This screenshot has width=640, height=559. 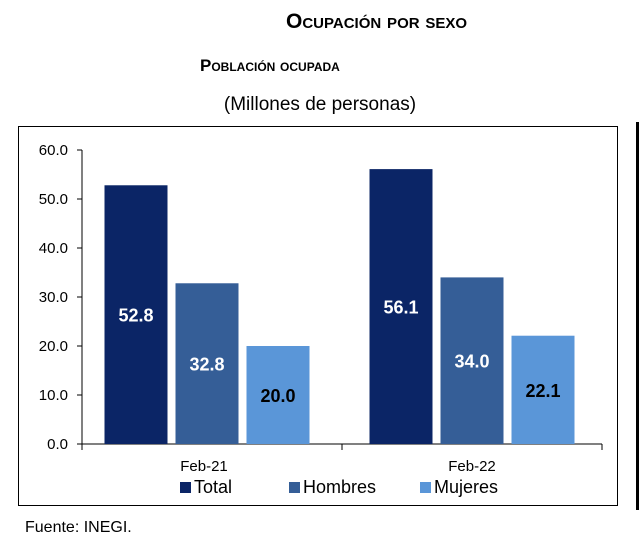 What do you see at coordinates (320, 104) in the screenshot?
I see `units-label: (Millones de personas)` at bounding box center [320, 104].